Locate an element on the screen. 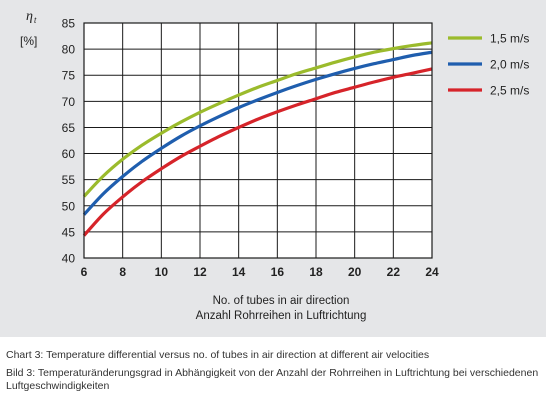 The width and height of the screenshot is (546, 401). y-tick-label: 65 is located at coordinates (69, 128).